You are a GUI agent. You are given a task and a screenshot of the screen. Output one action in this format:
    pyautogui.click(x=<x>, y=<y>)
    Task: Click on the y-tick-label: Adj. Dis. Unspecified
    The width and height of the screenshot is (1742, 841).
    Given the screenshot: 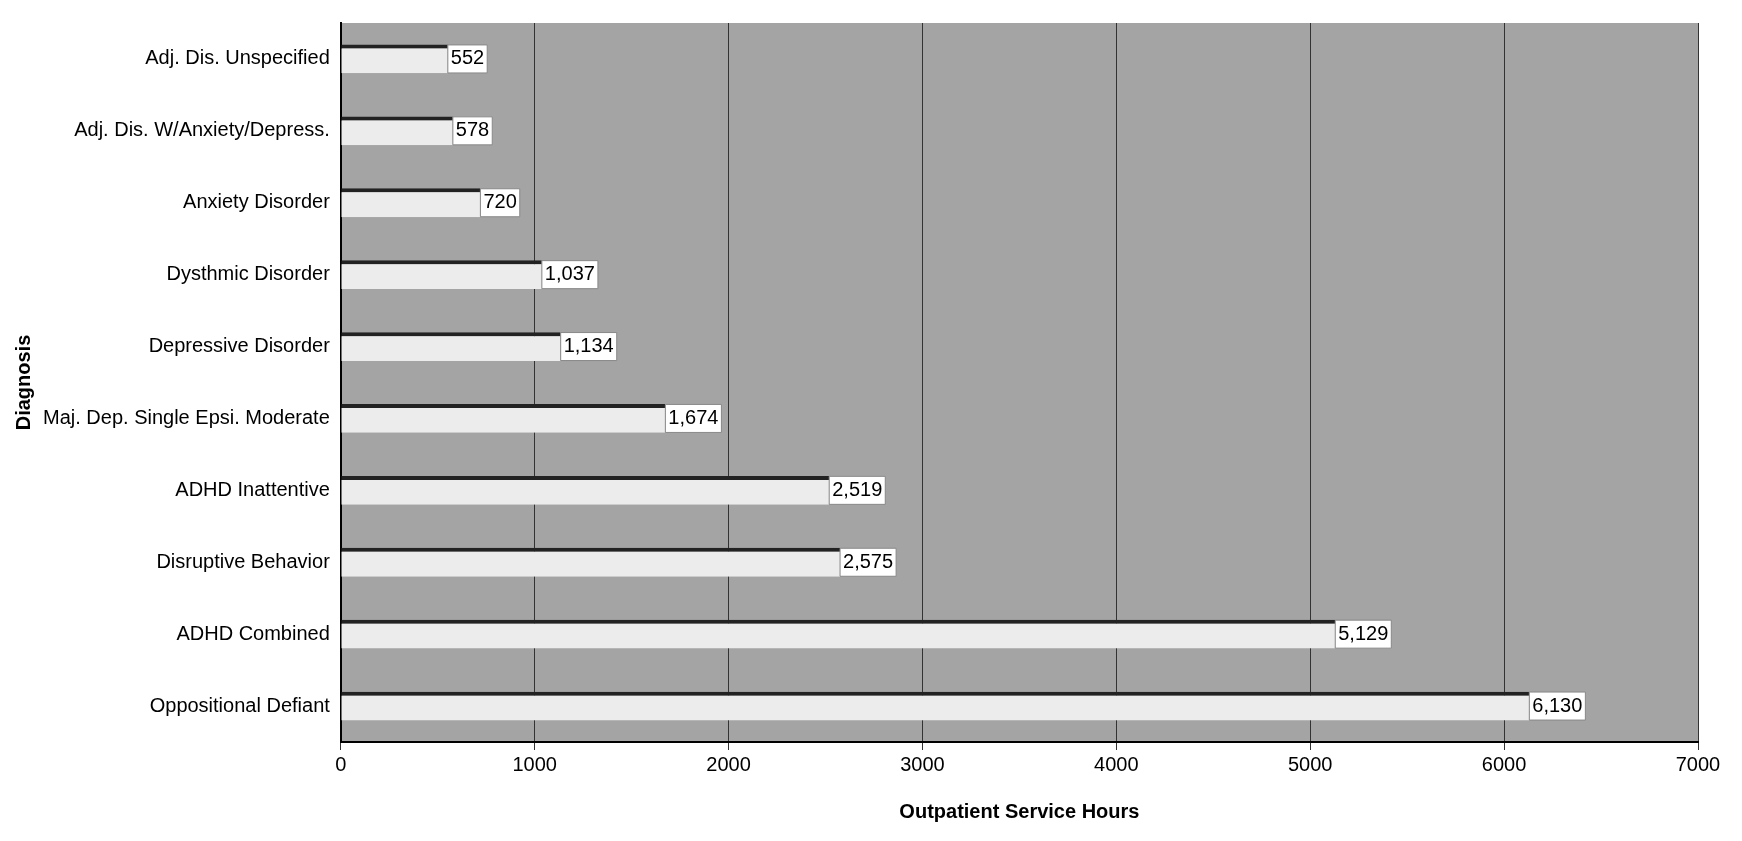 What is the action you would take?
    pyautogui.click(x=237, y=57)
    